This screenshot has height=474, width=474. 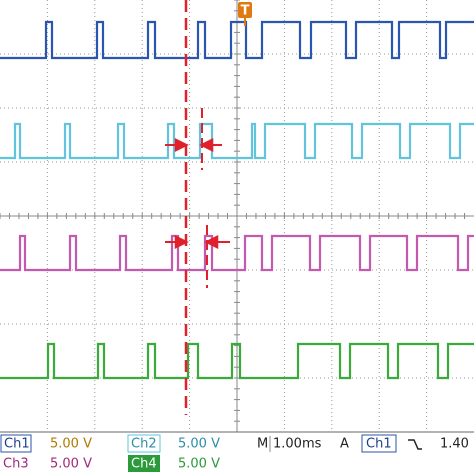 I want to click on trigger-source: Ch1, so click(x=379, y=444).